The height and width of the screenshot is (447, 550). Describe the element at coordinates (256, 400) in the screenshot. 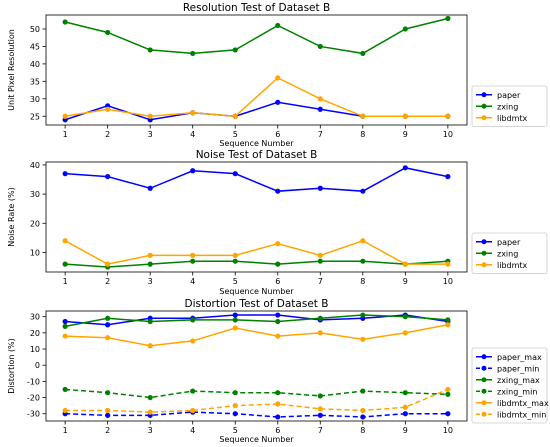

I see `series-libdmtx_min` at that location.